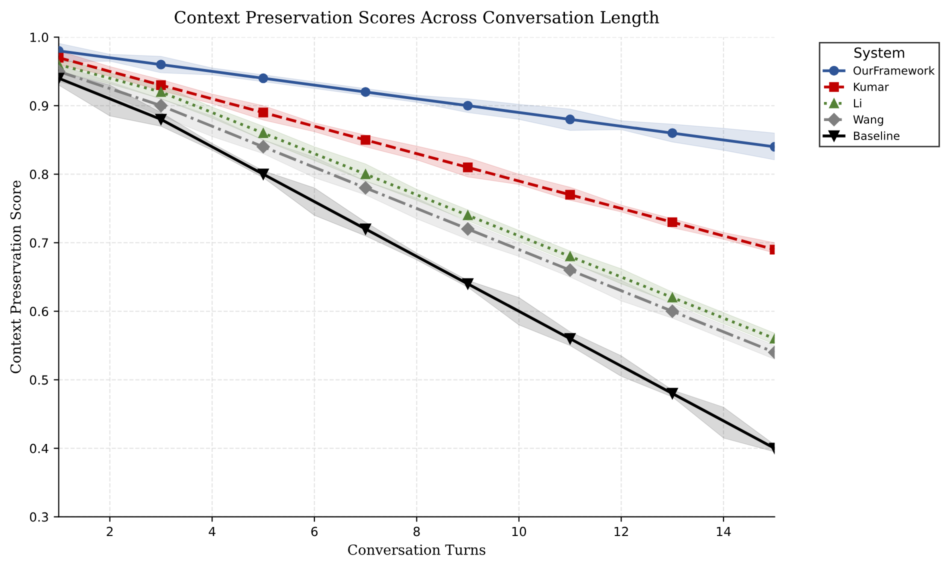 The image size is (947, 563). What do you see at coordinates (212, 531) in the screenshot?
I see `x-tick-label: 4` at bounding box center [212, 531].